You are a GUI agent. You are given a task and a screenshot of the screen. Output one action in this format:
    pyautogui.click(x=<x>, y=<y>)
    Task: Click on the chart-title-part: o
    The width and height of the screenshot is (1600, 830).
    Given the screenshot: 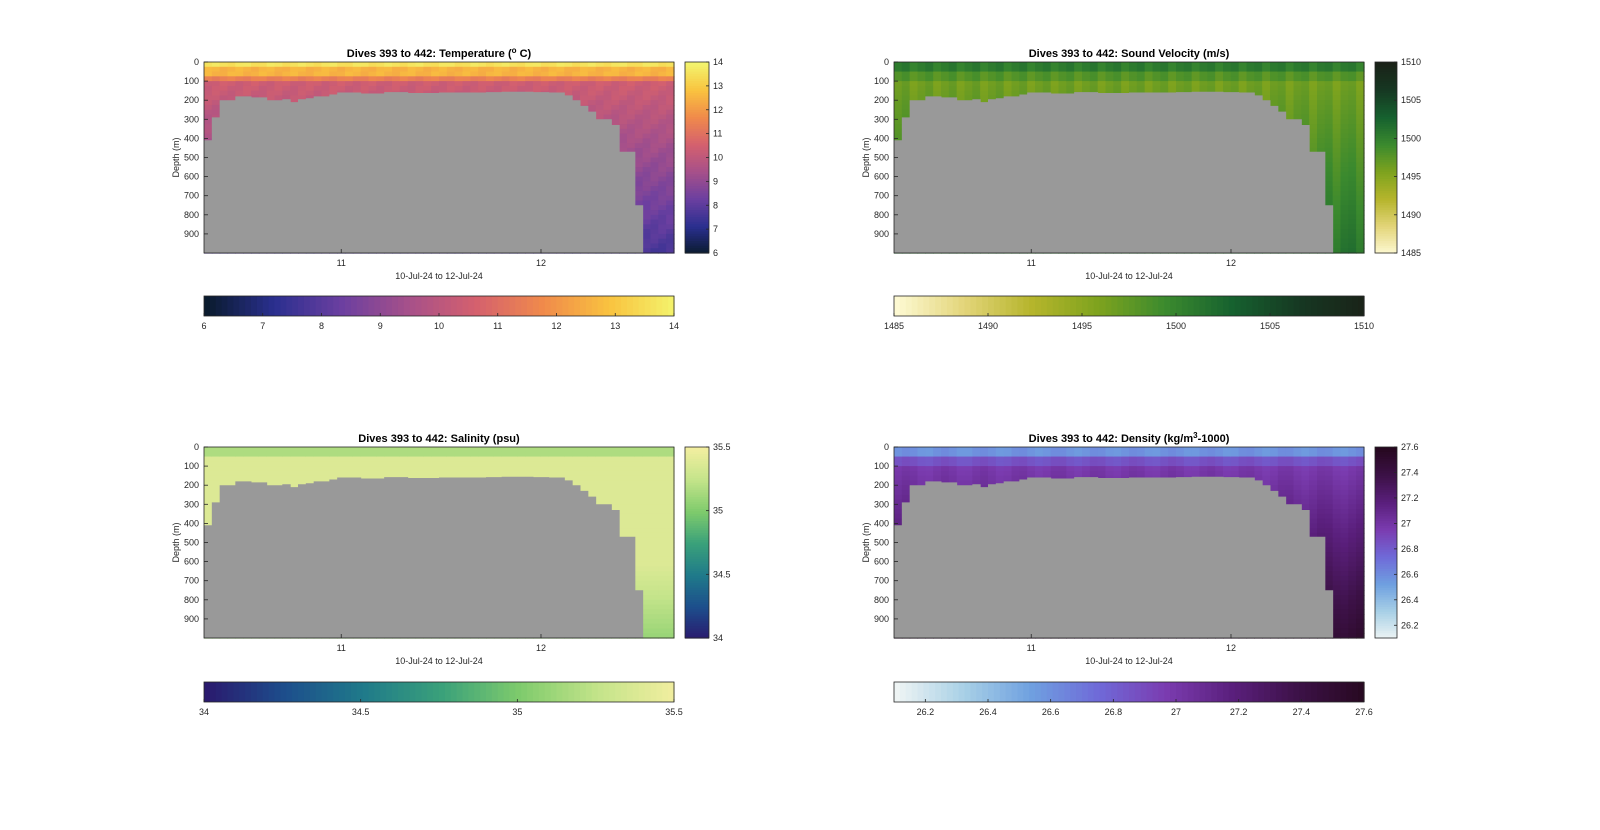 What is the action you would take?
    pyautogui.click(x=514, y=50)
    